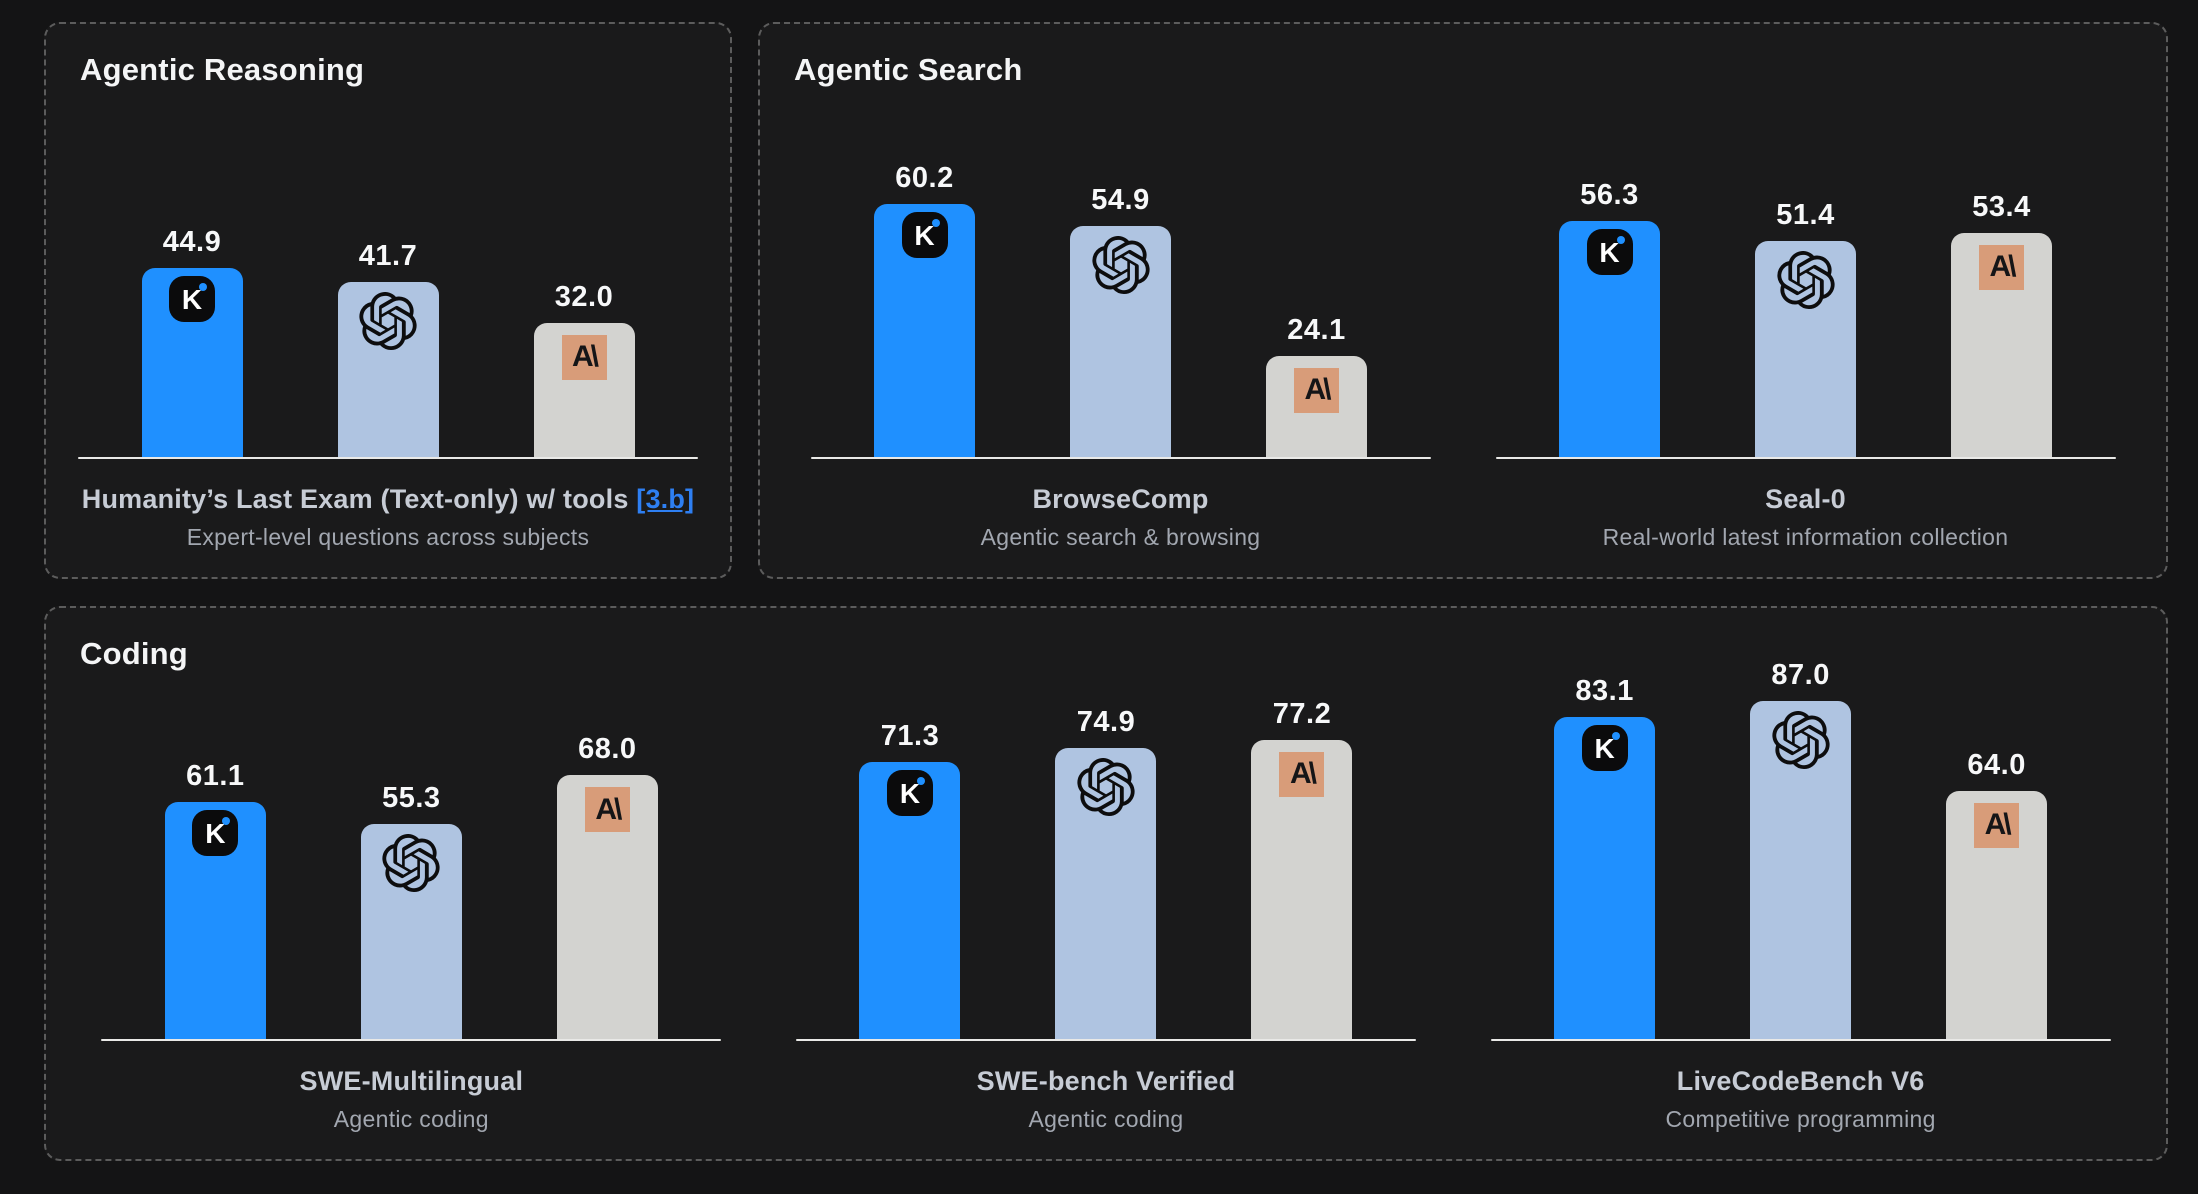  Describe the element at coordinates (1996, 764) in the screenshot. I see `value-label-anthropic: 64.0` at that location.